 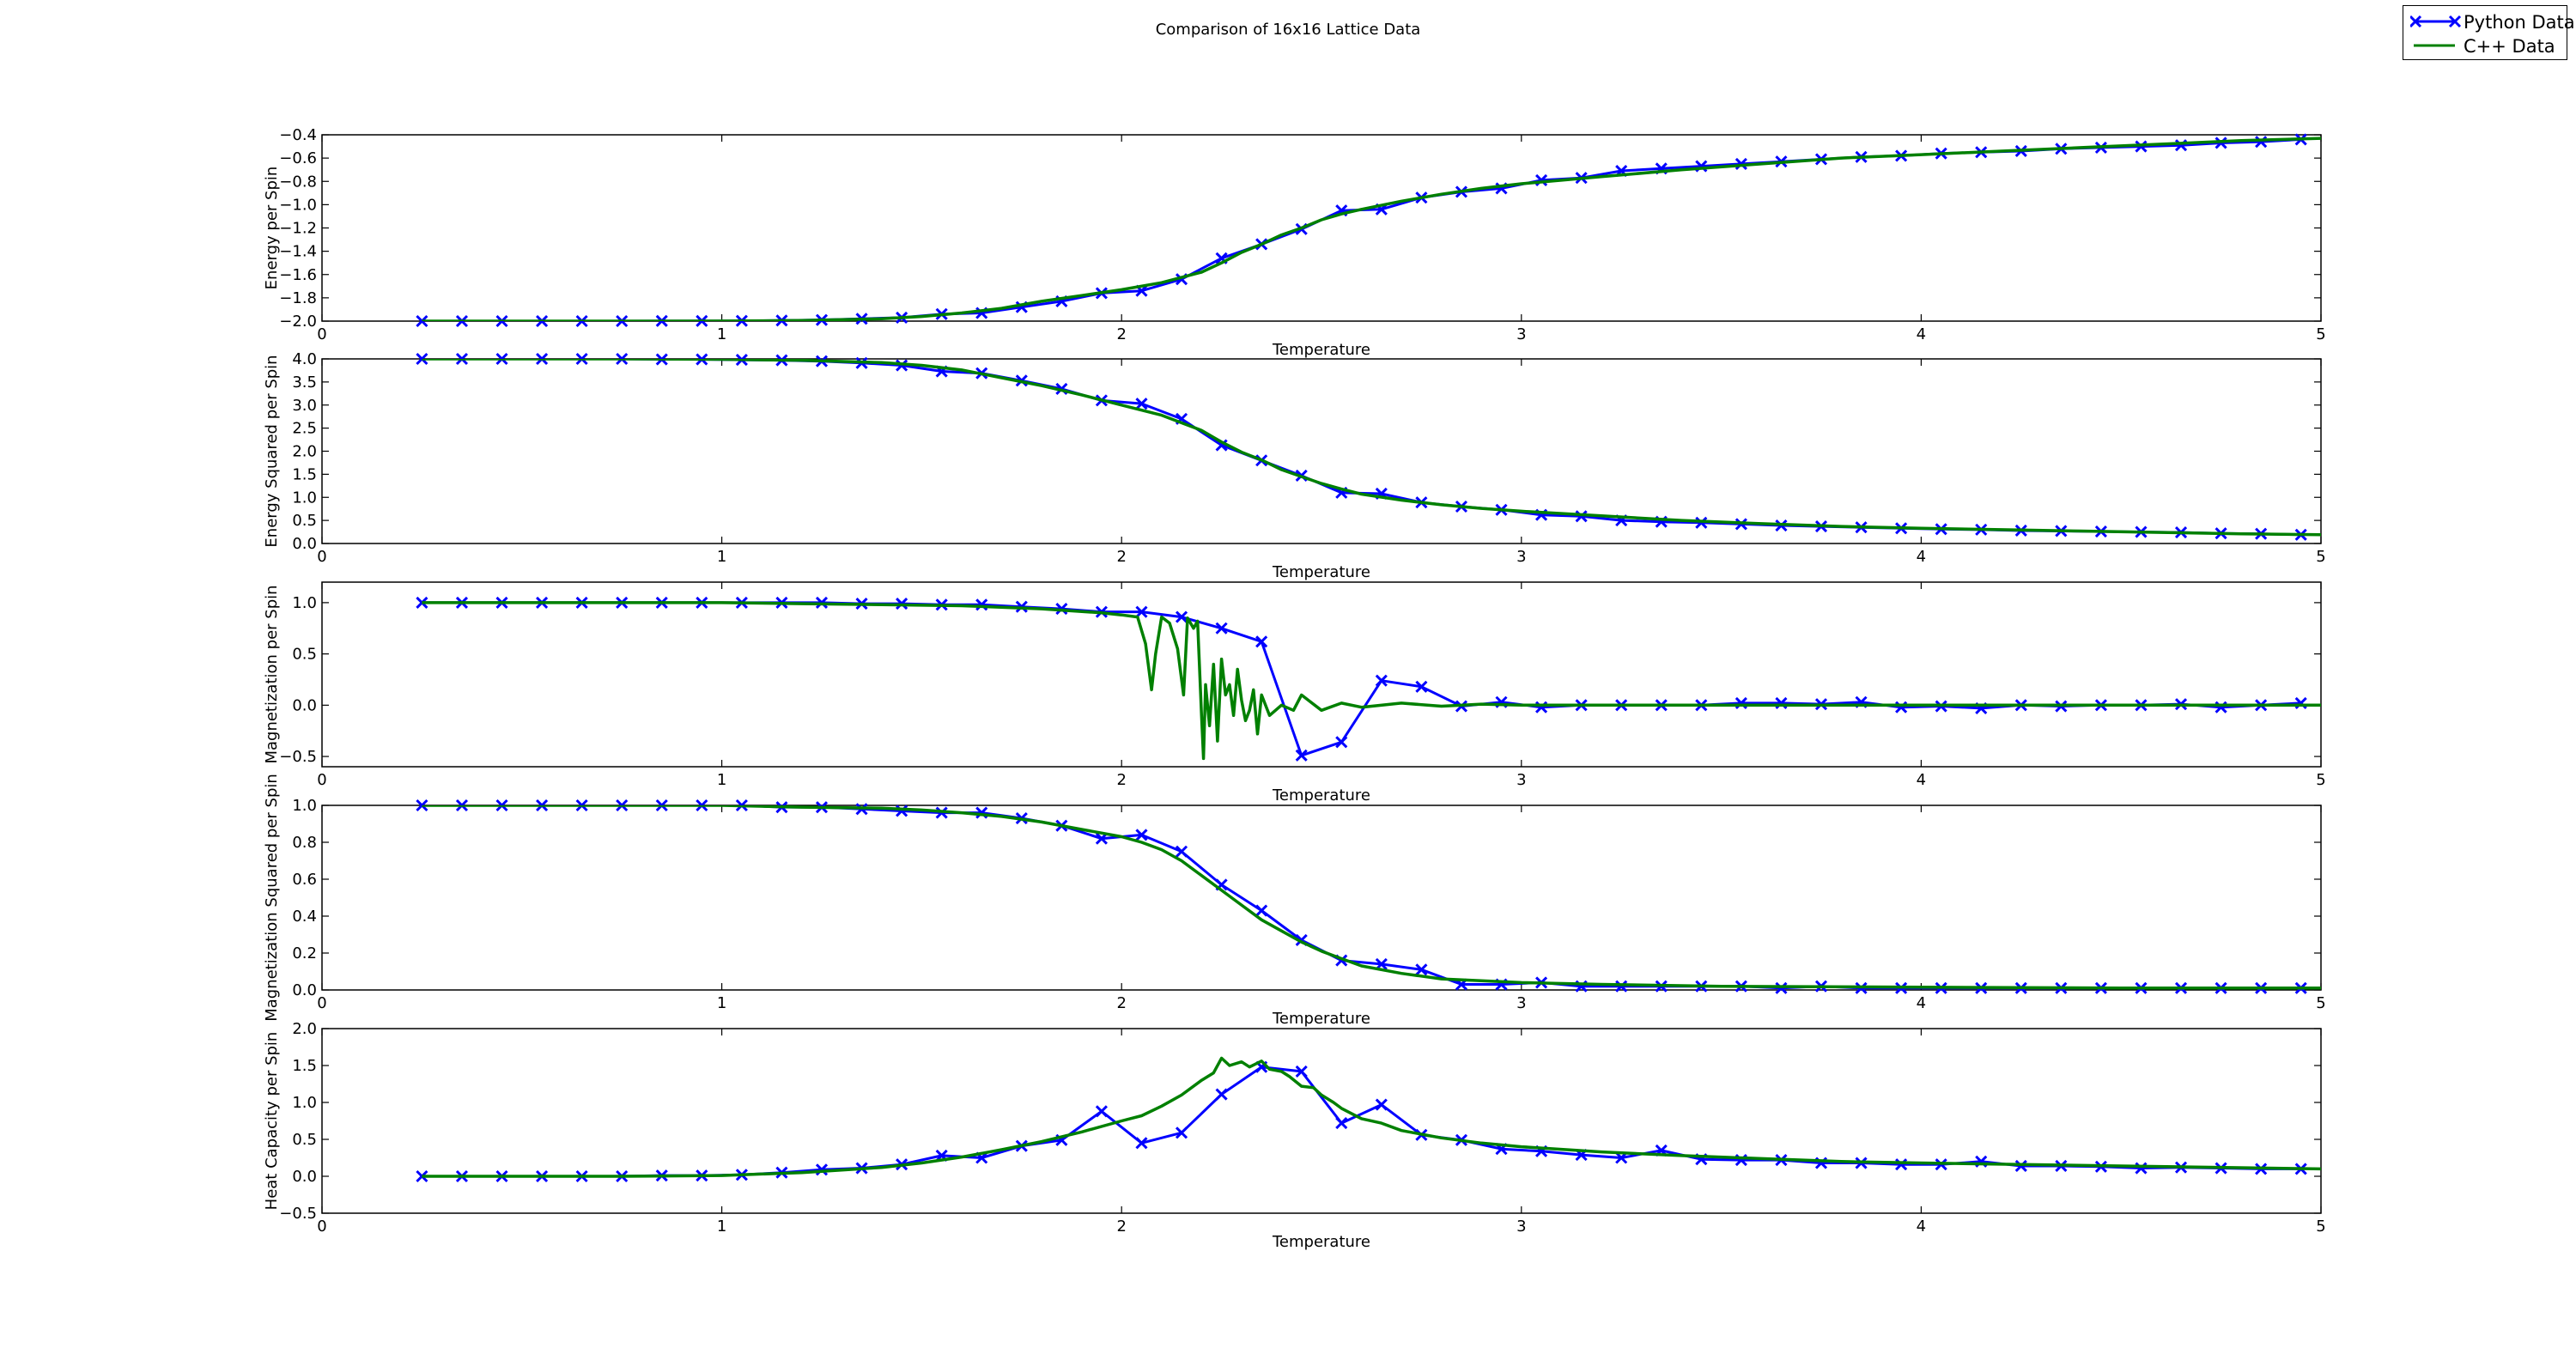 What do you see at coordinates (1321, 796) in the screenshot?
I see `panel3-xlabel: Temperature` at bounding box center [1321, 796].